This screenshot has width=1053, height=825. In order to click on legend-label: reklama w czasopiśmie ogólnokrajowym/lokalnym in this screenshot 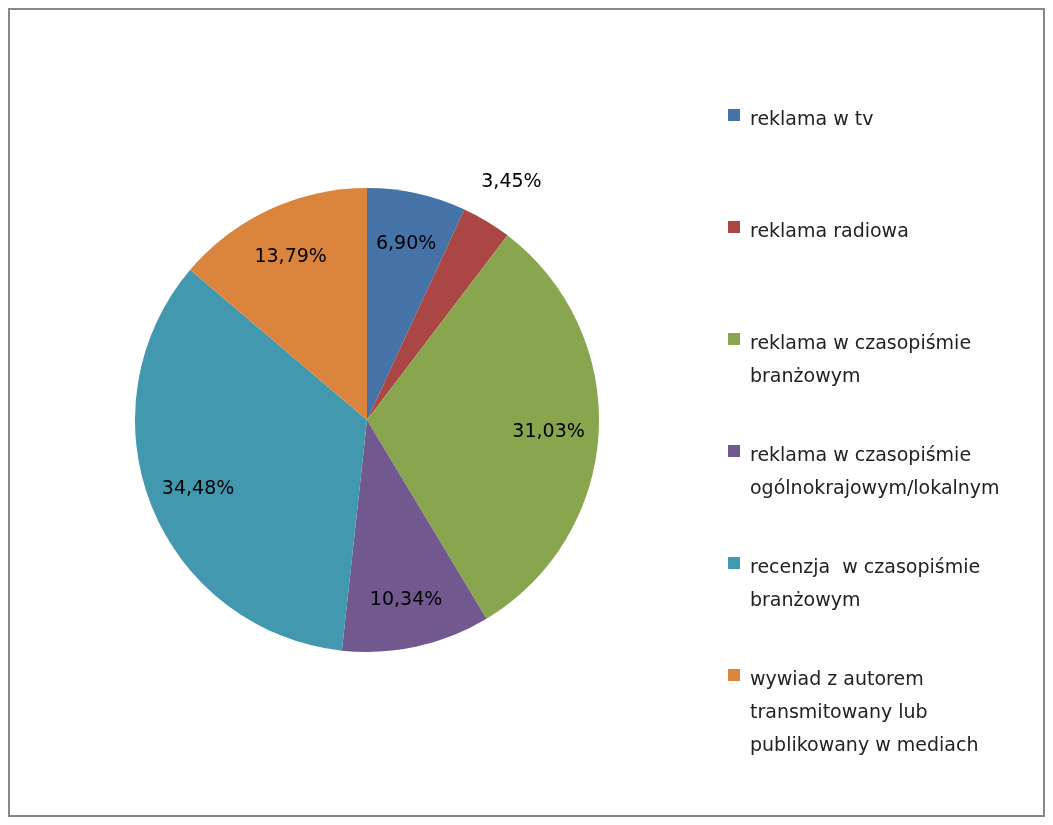, I will do `click(875, 471)`.